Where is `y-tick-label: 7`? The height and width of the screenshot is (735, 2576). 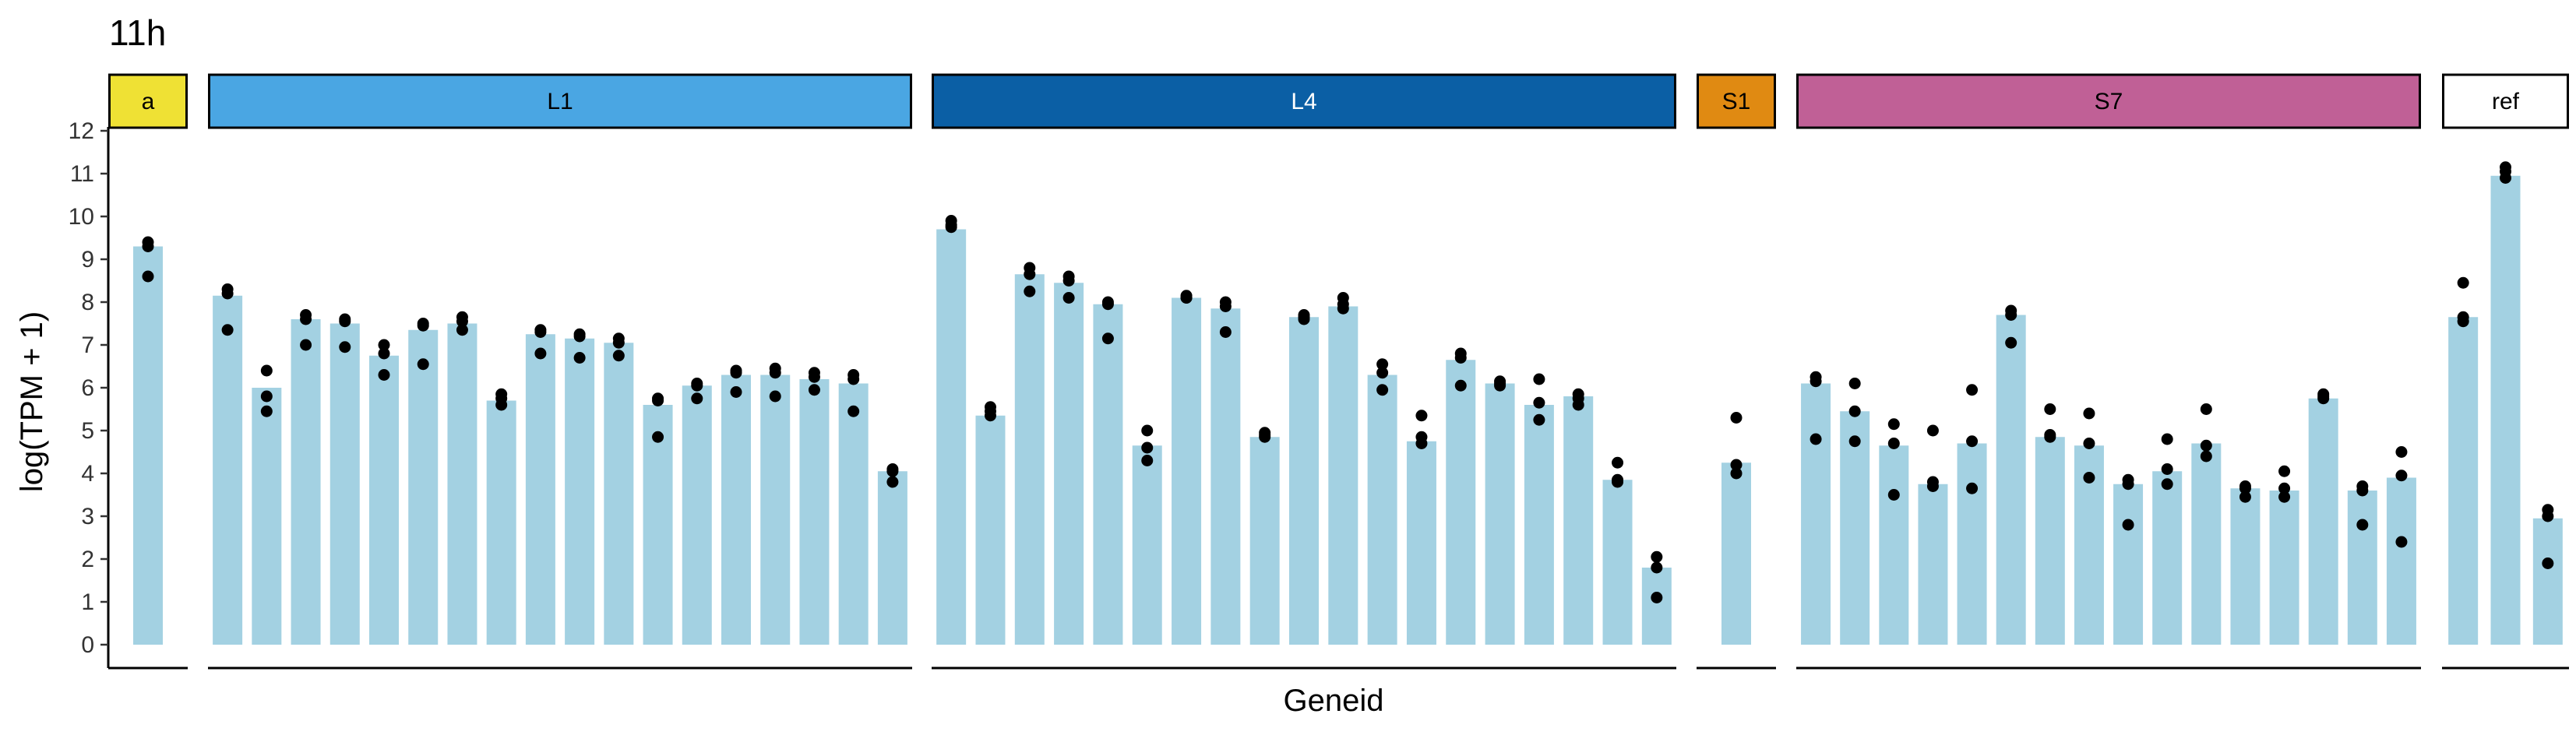 y-tick-label: 7 is located at coordinates (87, 345).